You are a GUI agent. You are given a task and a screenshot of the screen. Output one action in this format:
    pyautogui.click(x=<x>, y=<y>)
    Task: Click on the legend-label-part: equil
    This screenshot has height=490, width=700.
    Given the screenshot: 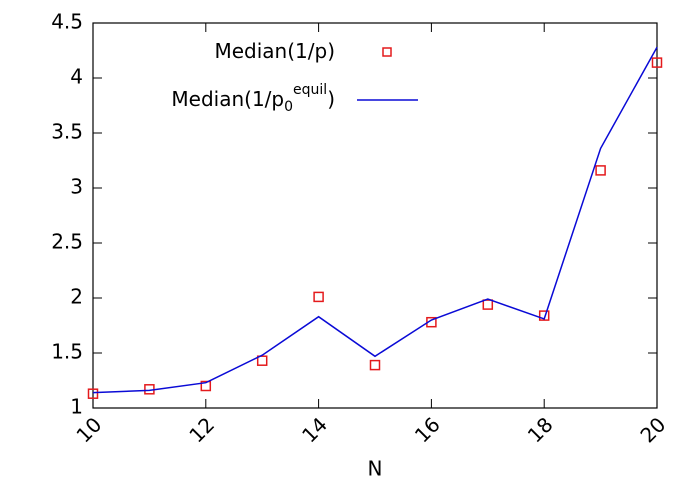 What is the action you would take?
    pyautogui.click(x=310, y=90)
    